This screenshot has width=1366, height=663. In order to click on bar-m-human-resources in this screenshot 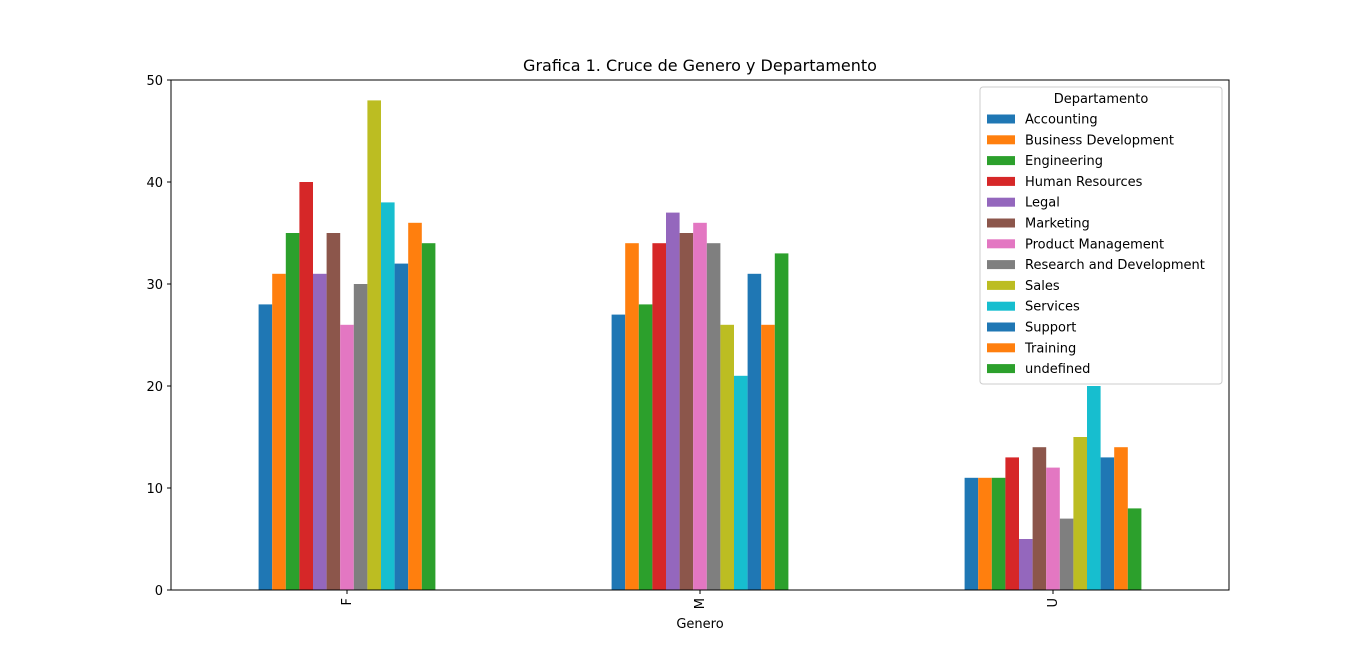, I will do `click(659, 416)`.